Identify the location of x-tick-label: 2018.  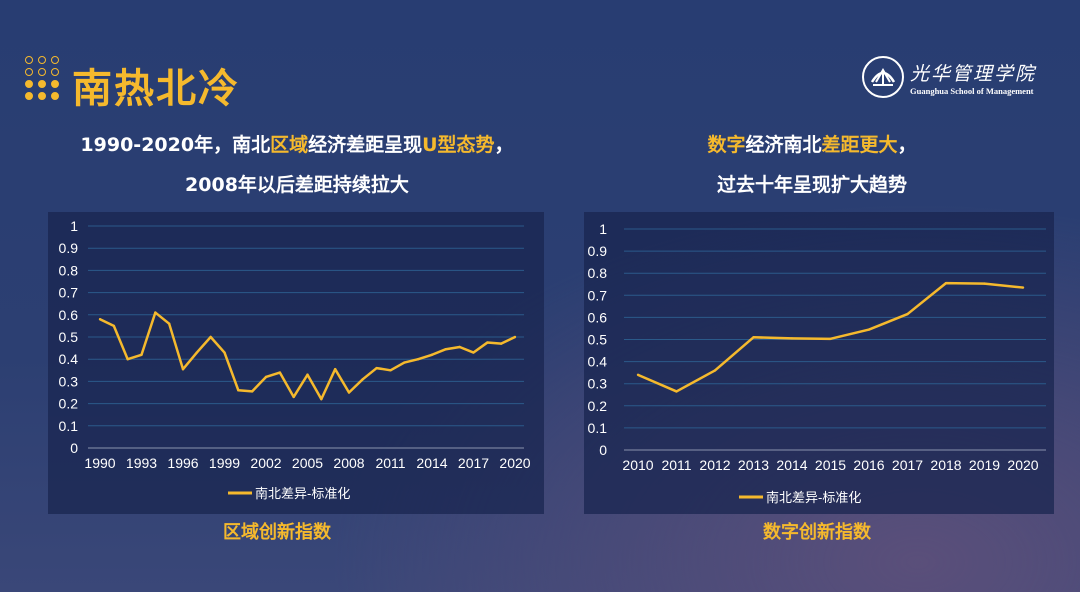
(945, 465).